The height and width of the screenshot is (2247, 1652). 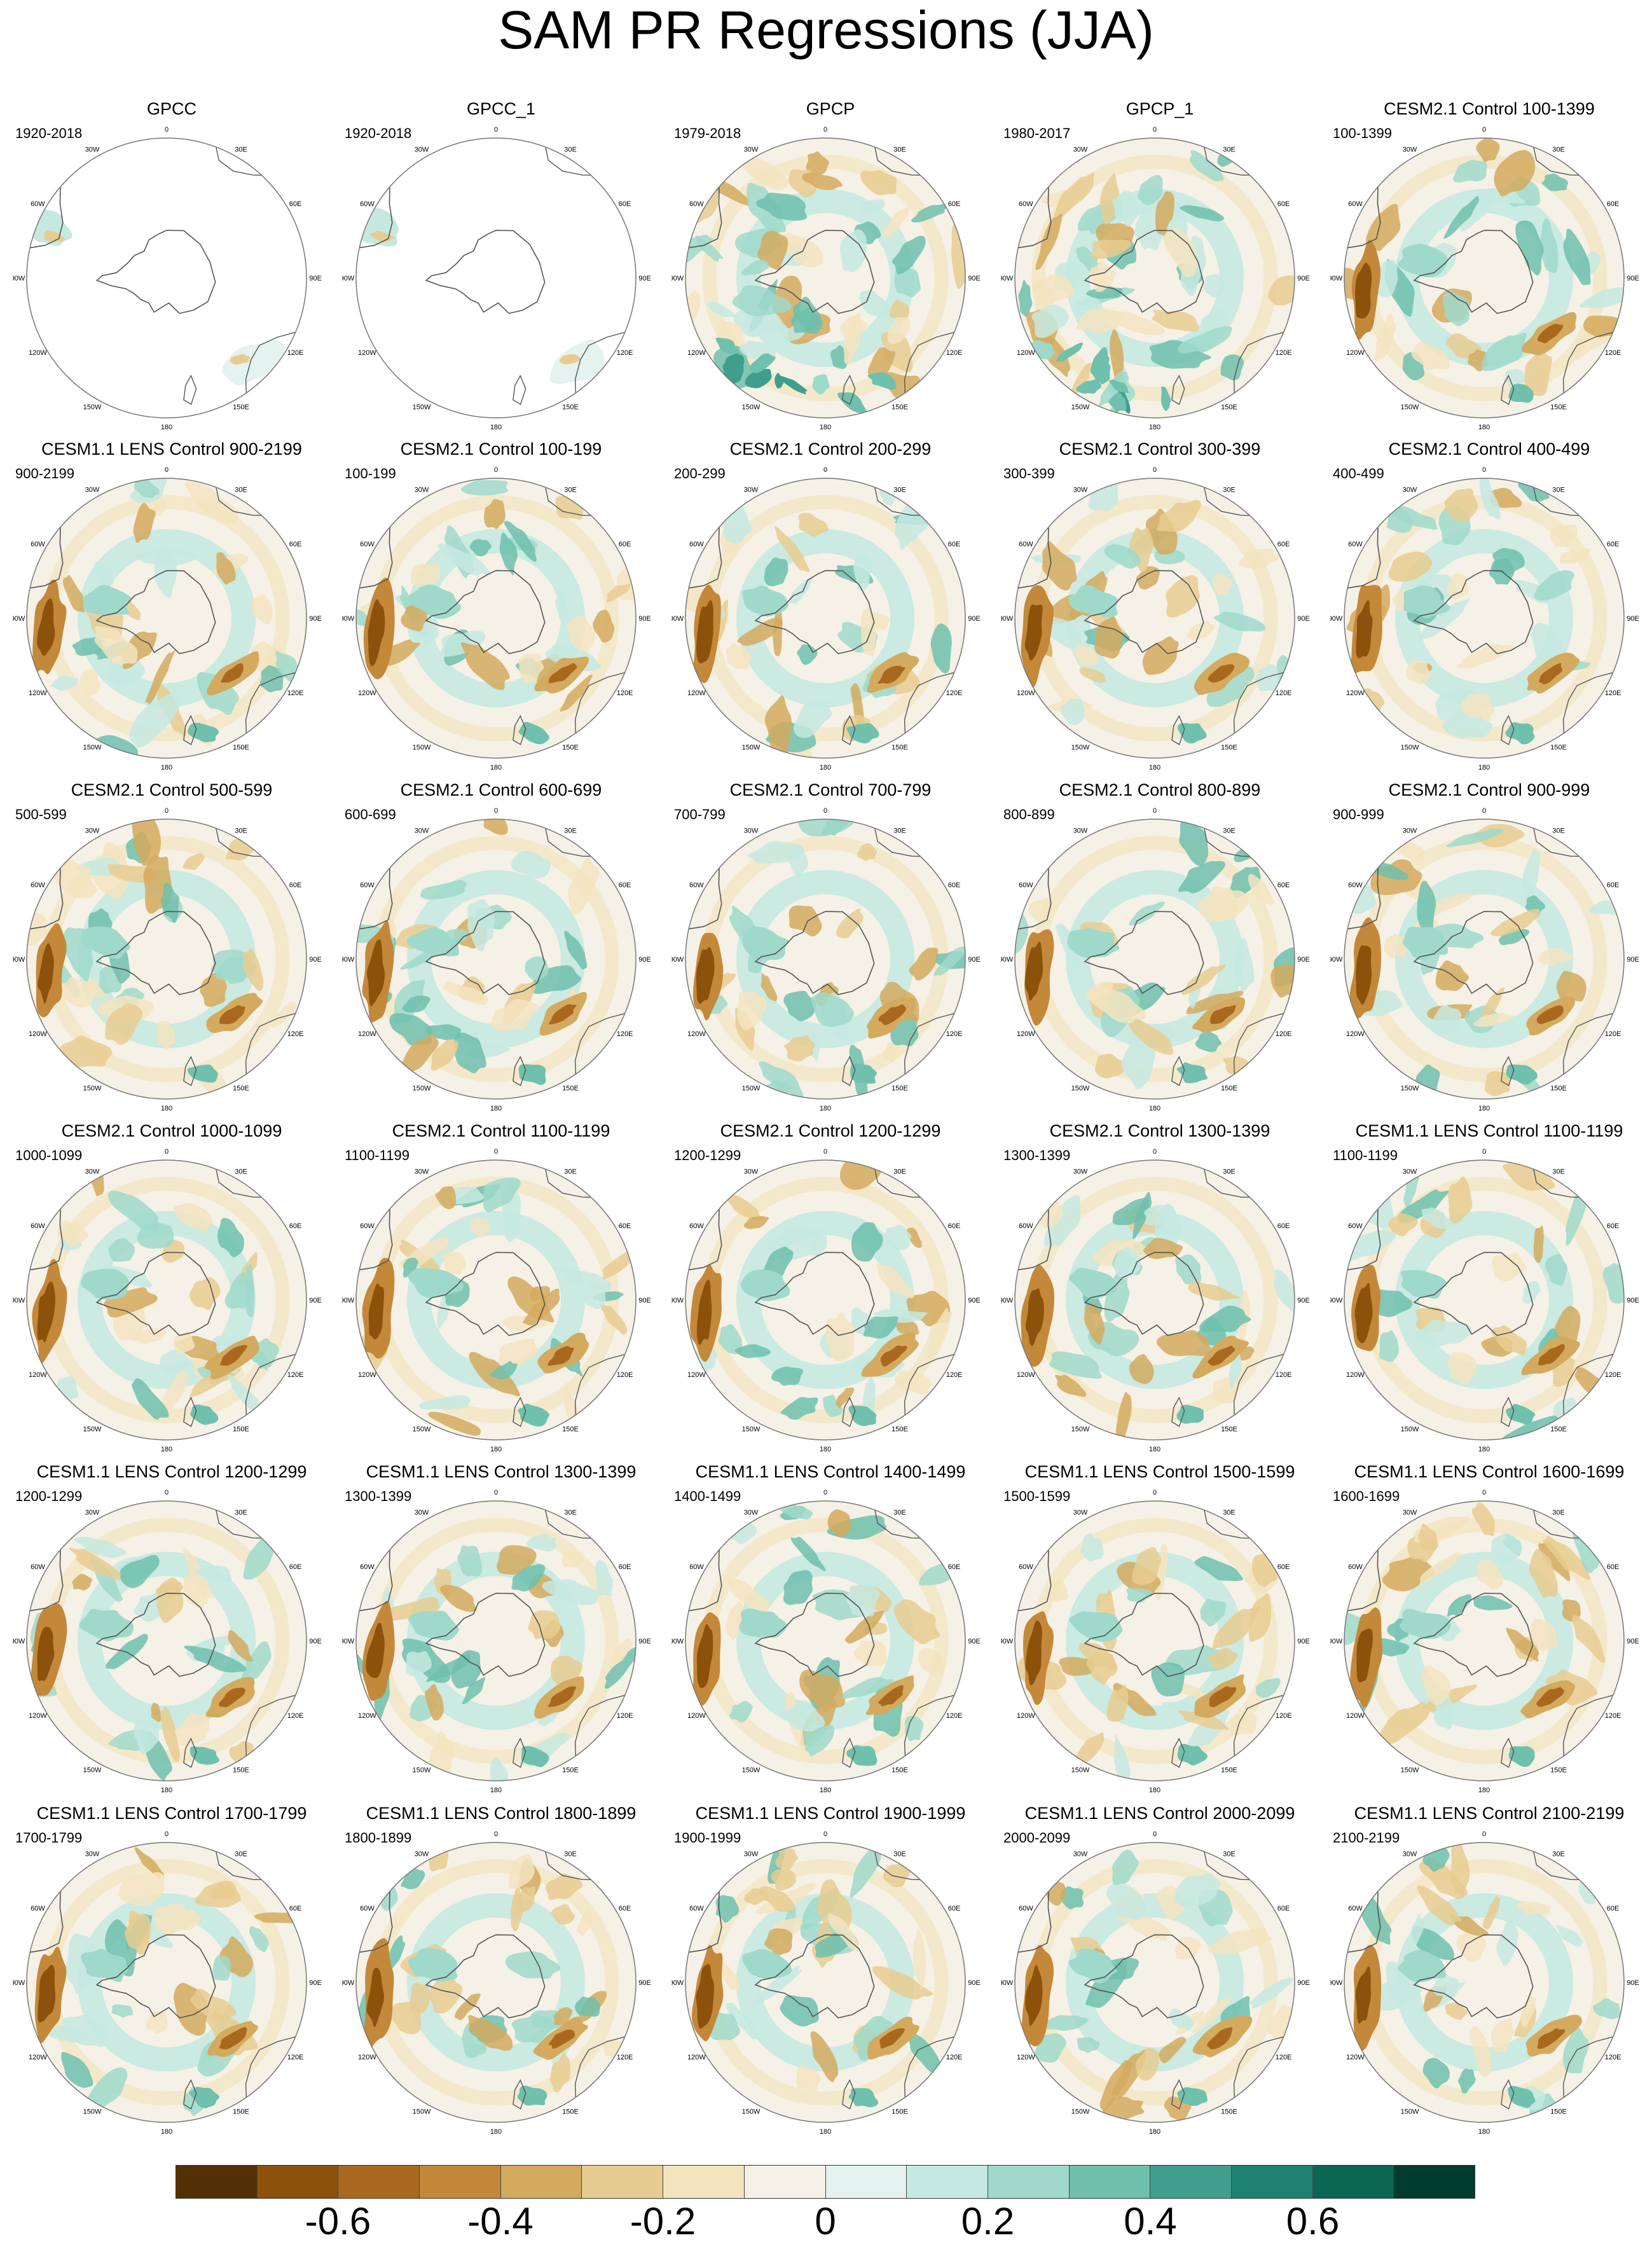 What do you see at coordinates (700, 473) in the screenshot?
I see `panel-years: 200-299` at bounding box center [700, 473].